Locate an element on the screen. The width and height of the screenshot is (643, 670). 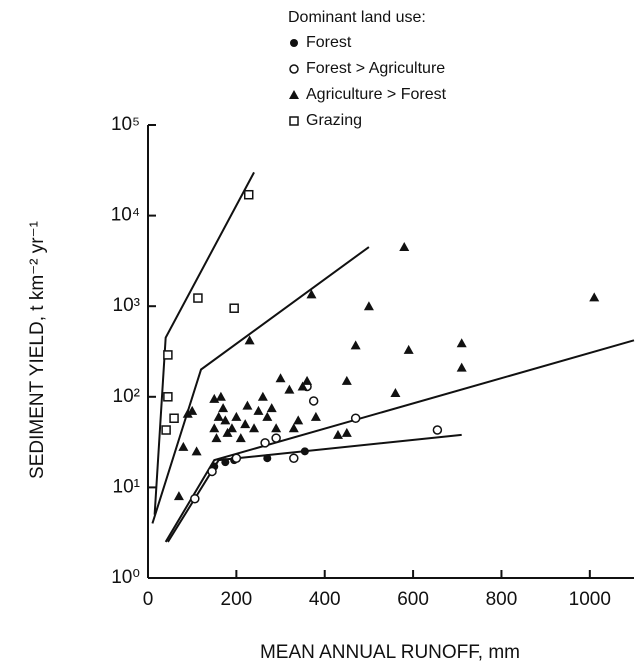
x-tick-label: 1000 is located at coordinates (590, 599).